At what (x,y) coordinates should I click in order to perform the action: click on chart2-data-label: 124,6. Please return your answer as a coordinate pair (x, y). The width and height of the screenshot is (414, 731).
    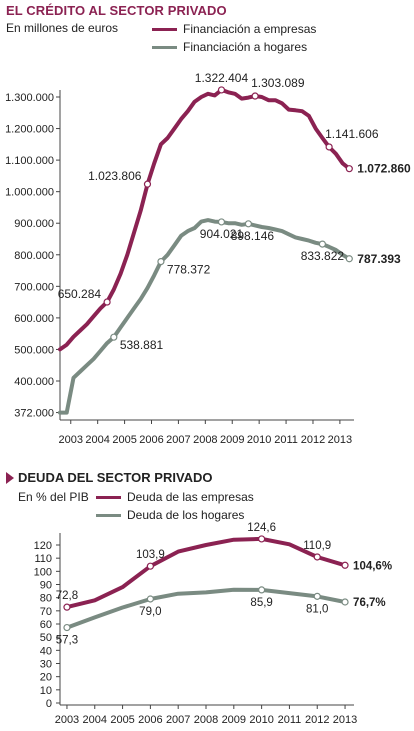
    Looking at the image, I should click on (261, 528).